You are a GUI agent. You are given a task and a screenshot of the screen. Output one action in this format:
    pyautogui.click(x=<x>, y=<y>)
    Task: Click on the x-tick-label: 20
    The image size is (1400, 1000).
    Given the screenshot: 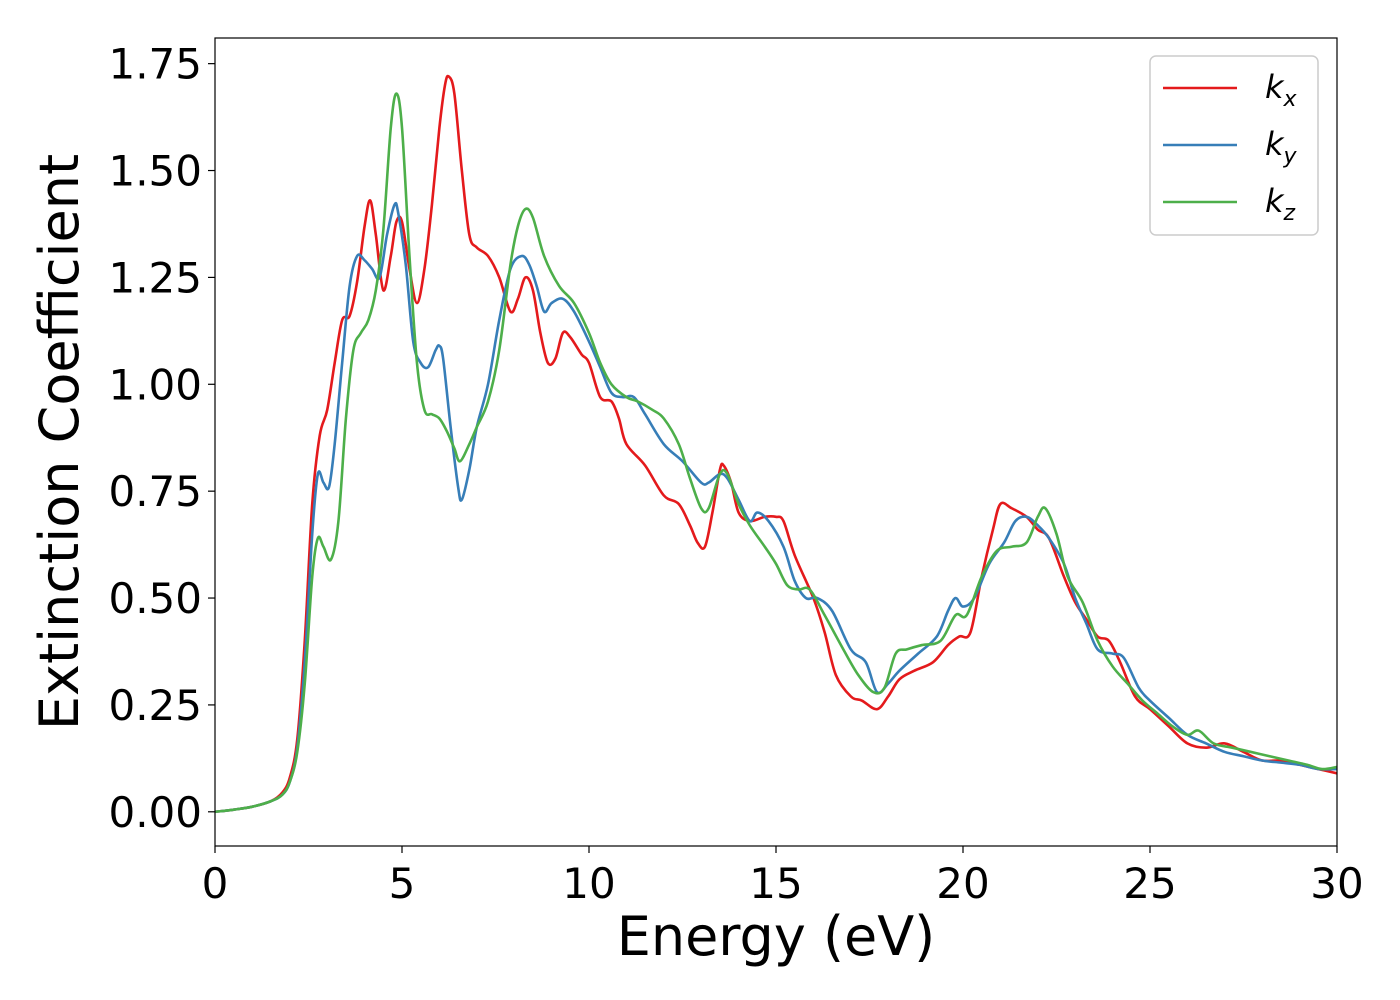 What is the action you would take?
    pyautogui.click(x=962, y=883)
    